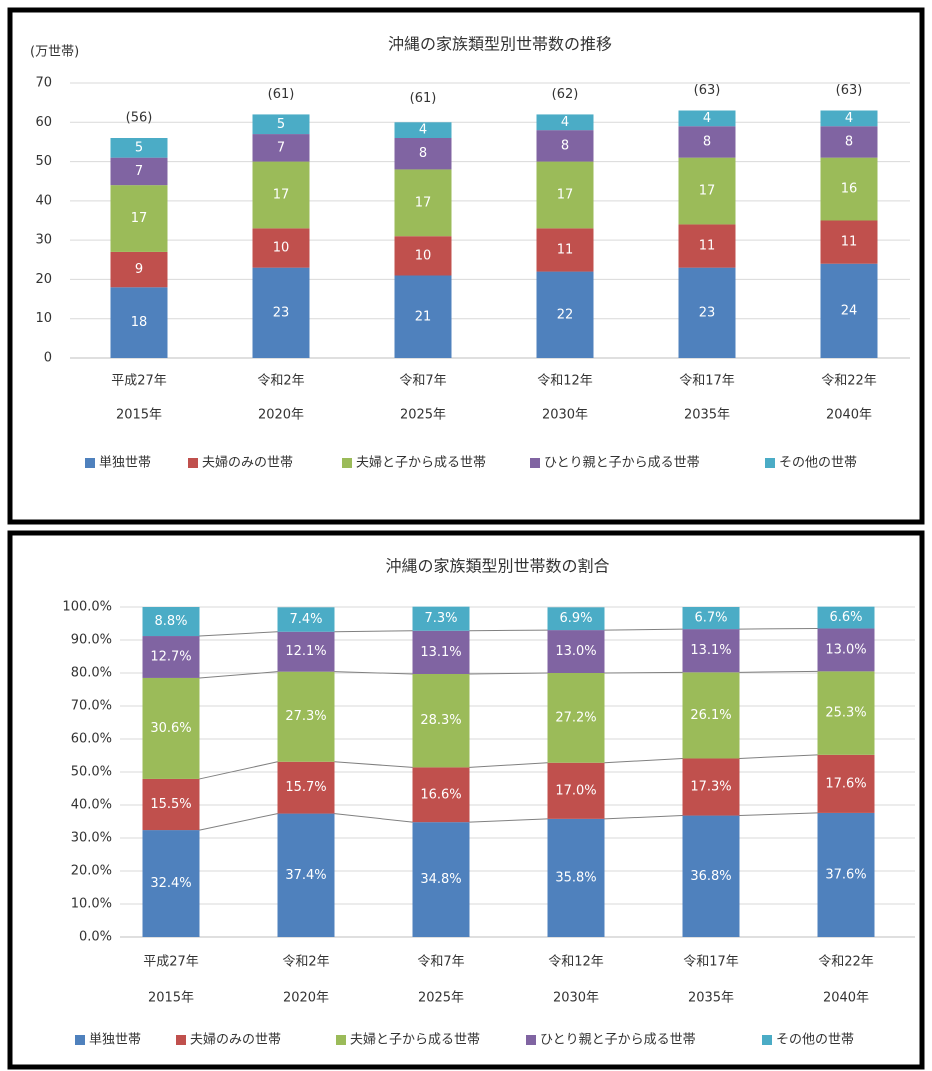 The height and width of the screenshot is (1071, 932). I want to click on data-label: 22, so click(565, 314).